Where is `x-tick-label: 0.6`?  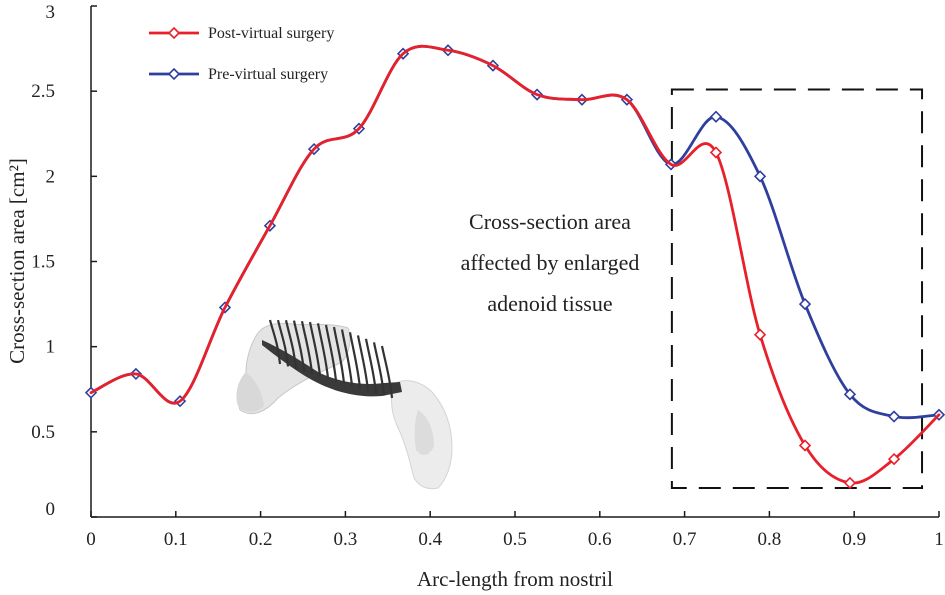
x-tick-label: 0.6 is located at coordinates (600, 539).